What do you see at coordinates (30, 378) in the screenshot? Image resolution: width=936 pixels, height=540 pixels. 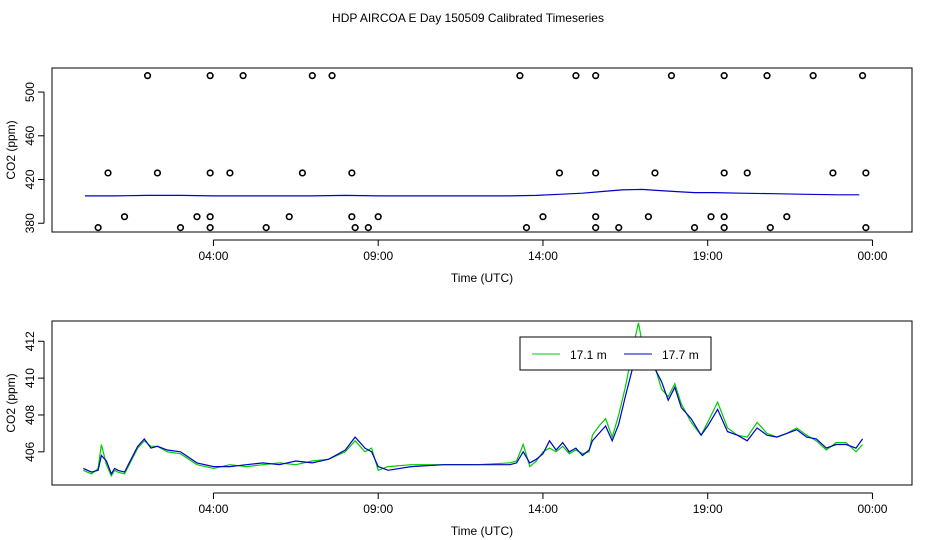 I see `y-tick-label: 410` at bounding box center [30, 378].